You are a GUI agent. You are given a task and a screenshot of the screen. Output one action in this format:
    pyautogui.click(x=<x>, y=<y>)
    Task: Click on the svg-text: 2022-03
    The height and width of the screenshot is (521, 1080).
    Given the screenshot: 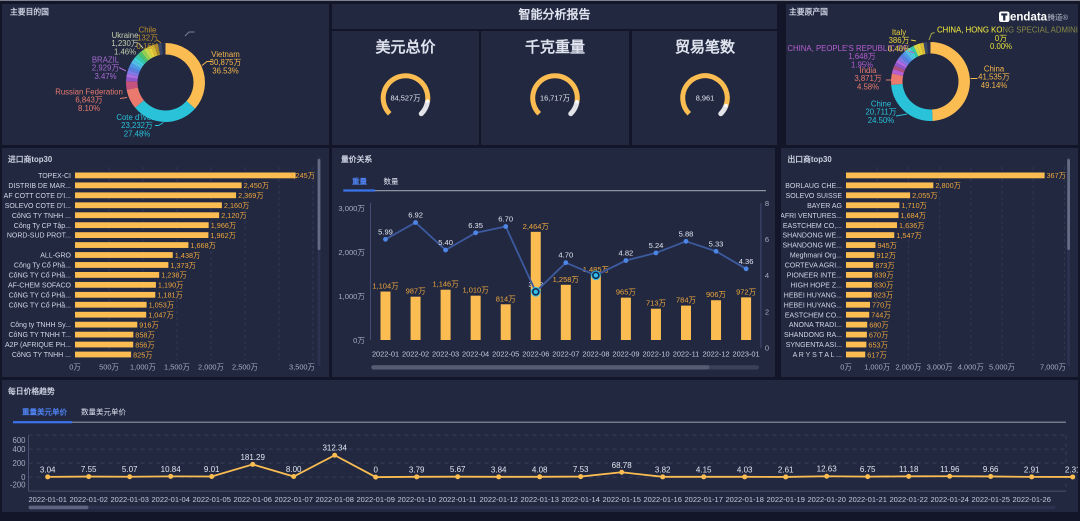 What is the action you would take?
    pyautogui.click(x=445, y=353)
    